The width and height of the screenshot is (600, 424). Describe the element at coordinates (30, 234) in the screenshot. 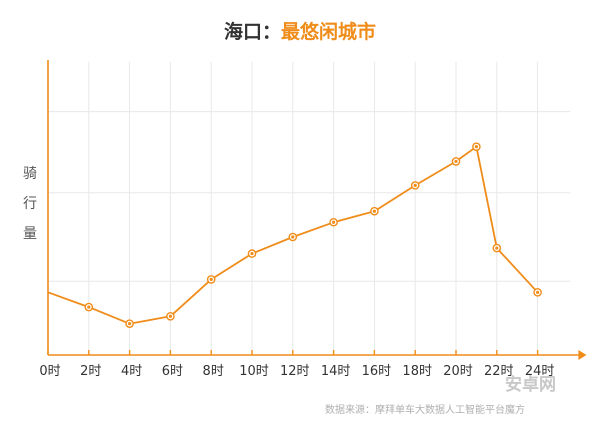

I see `y-axis-label-char: 量` at that location.